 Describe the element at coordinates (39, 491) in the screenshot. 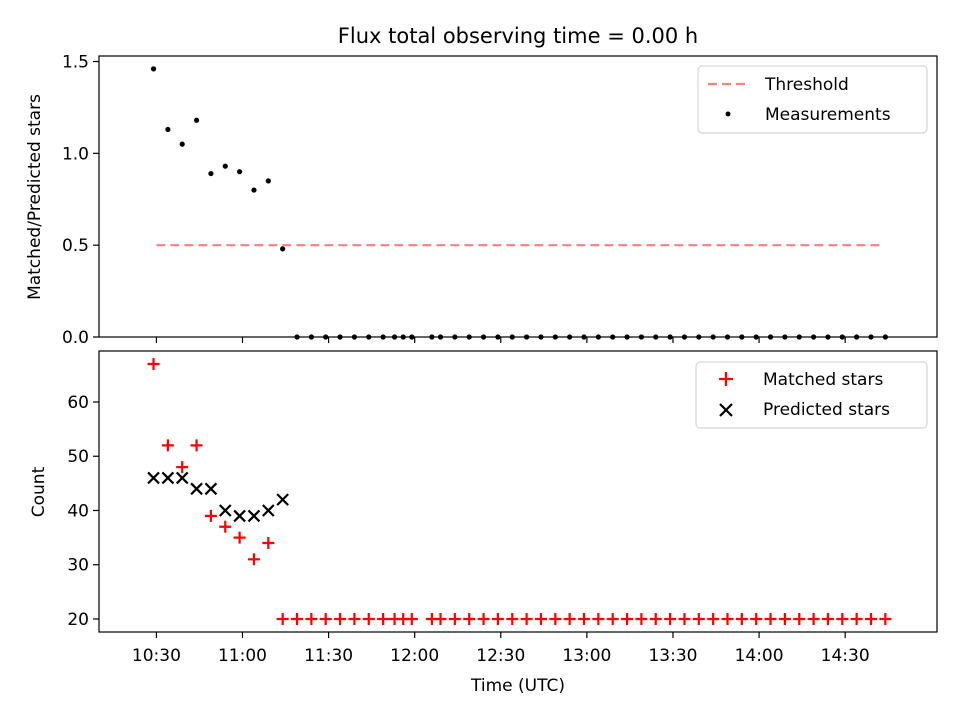

I see `count-y-axis-label: Count` at that location.